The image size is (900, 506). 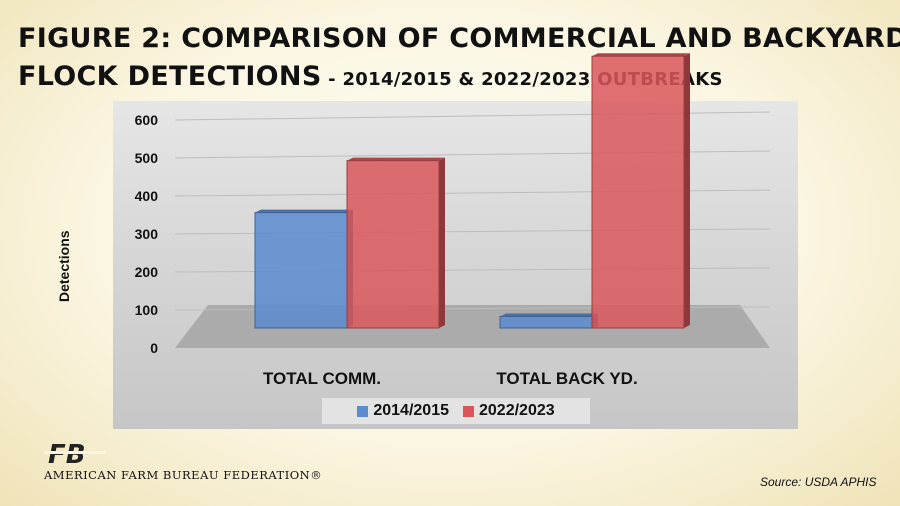 I want to click on title-line-2-main: FLOCK DETECTIONS, so click(x=170, y=76).